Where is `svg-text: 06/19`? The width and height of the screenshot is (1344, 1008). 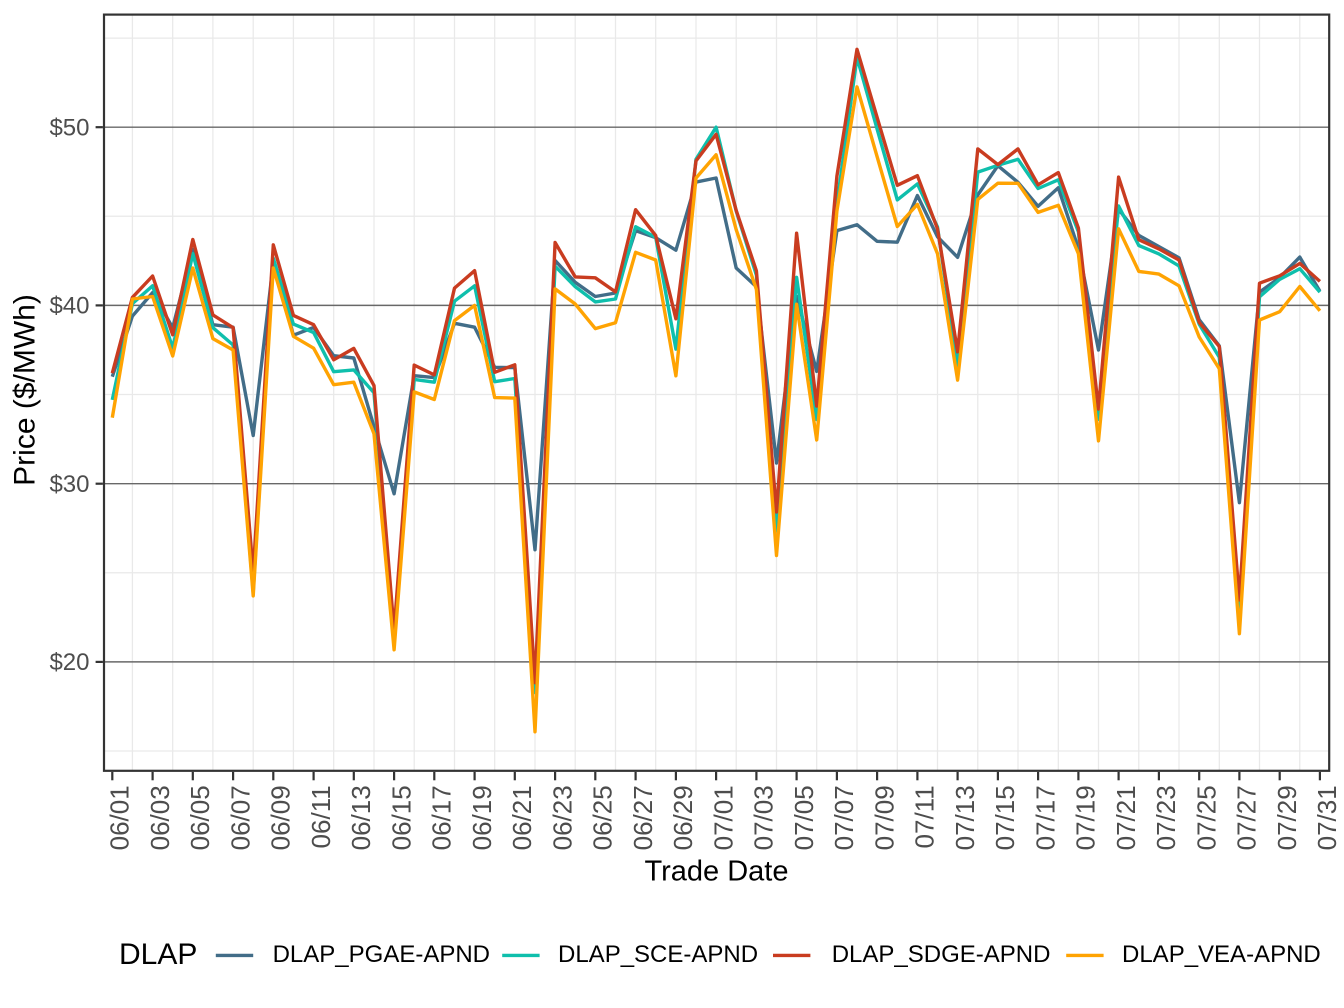
svg-text: 06/19 is located at coordinates (482, 817).